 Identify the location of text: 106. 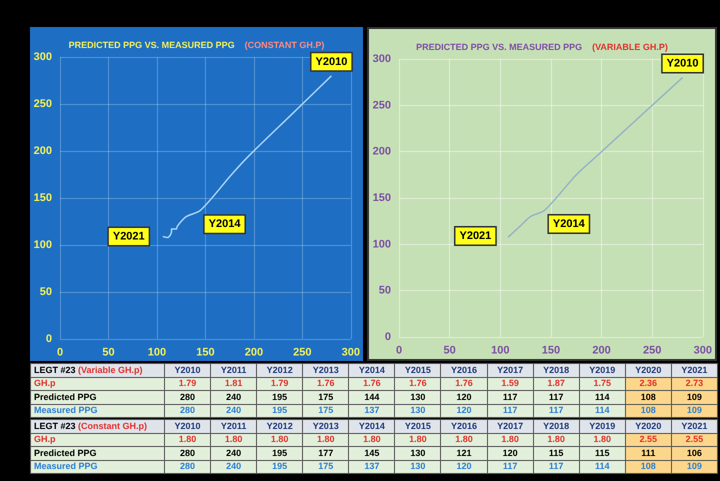
(694, 453).